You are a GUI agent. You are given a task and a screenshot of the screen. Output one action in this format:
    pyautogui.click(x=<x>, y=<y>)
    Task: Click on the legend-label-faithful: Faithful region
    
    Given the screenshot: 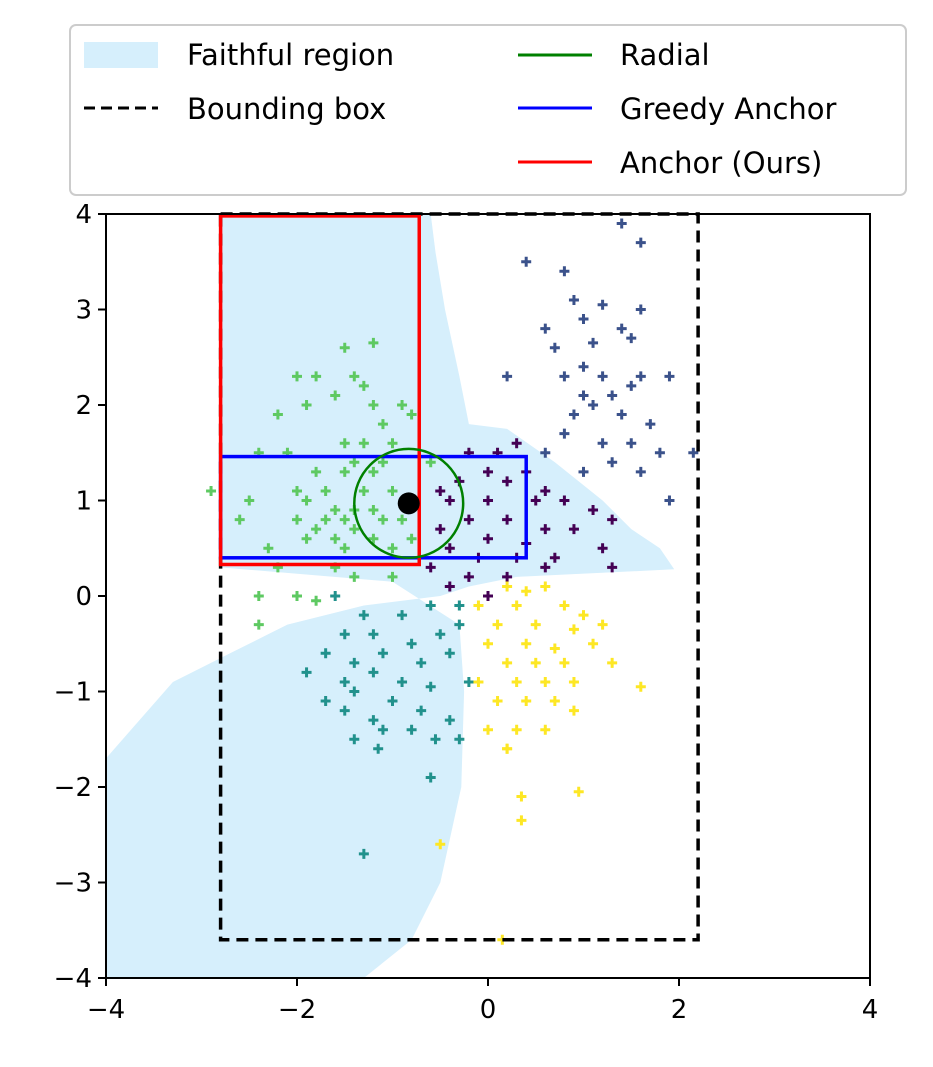 What is the action you would take?
    pyautogui.click(x=290, y=55)
    